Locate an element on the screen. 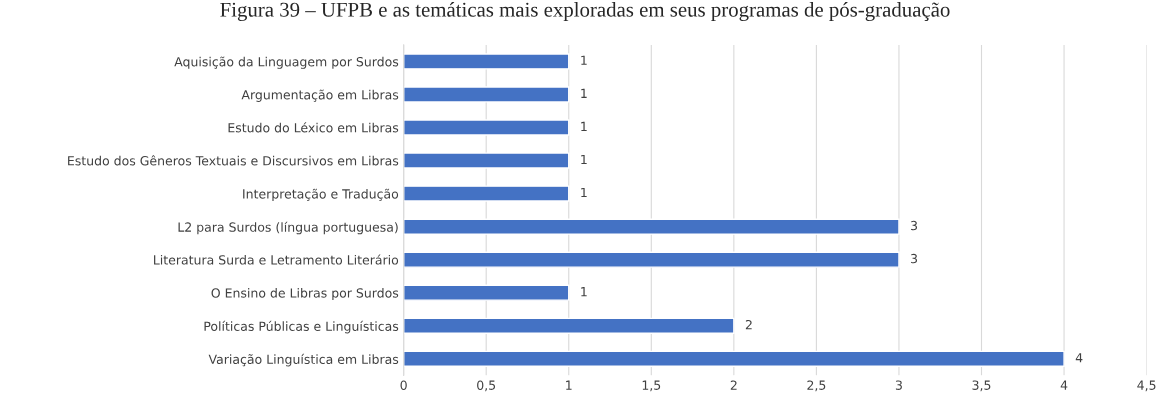  x-tick-label: 0,5 is located at coordinates (486, 386).